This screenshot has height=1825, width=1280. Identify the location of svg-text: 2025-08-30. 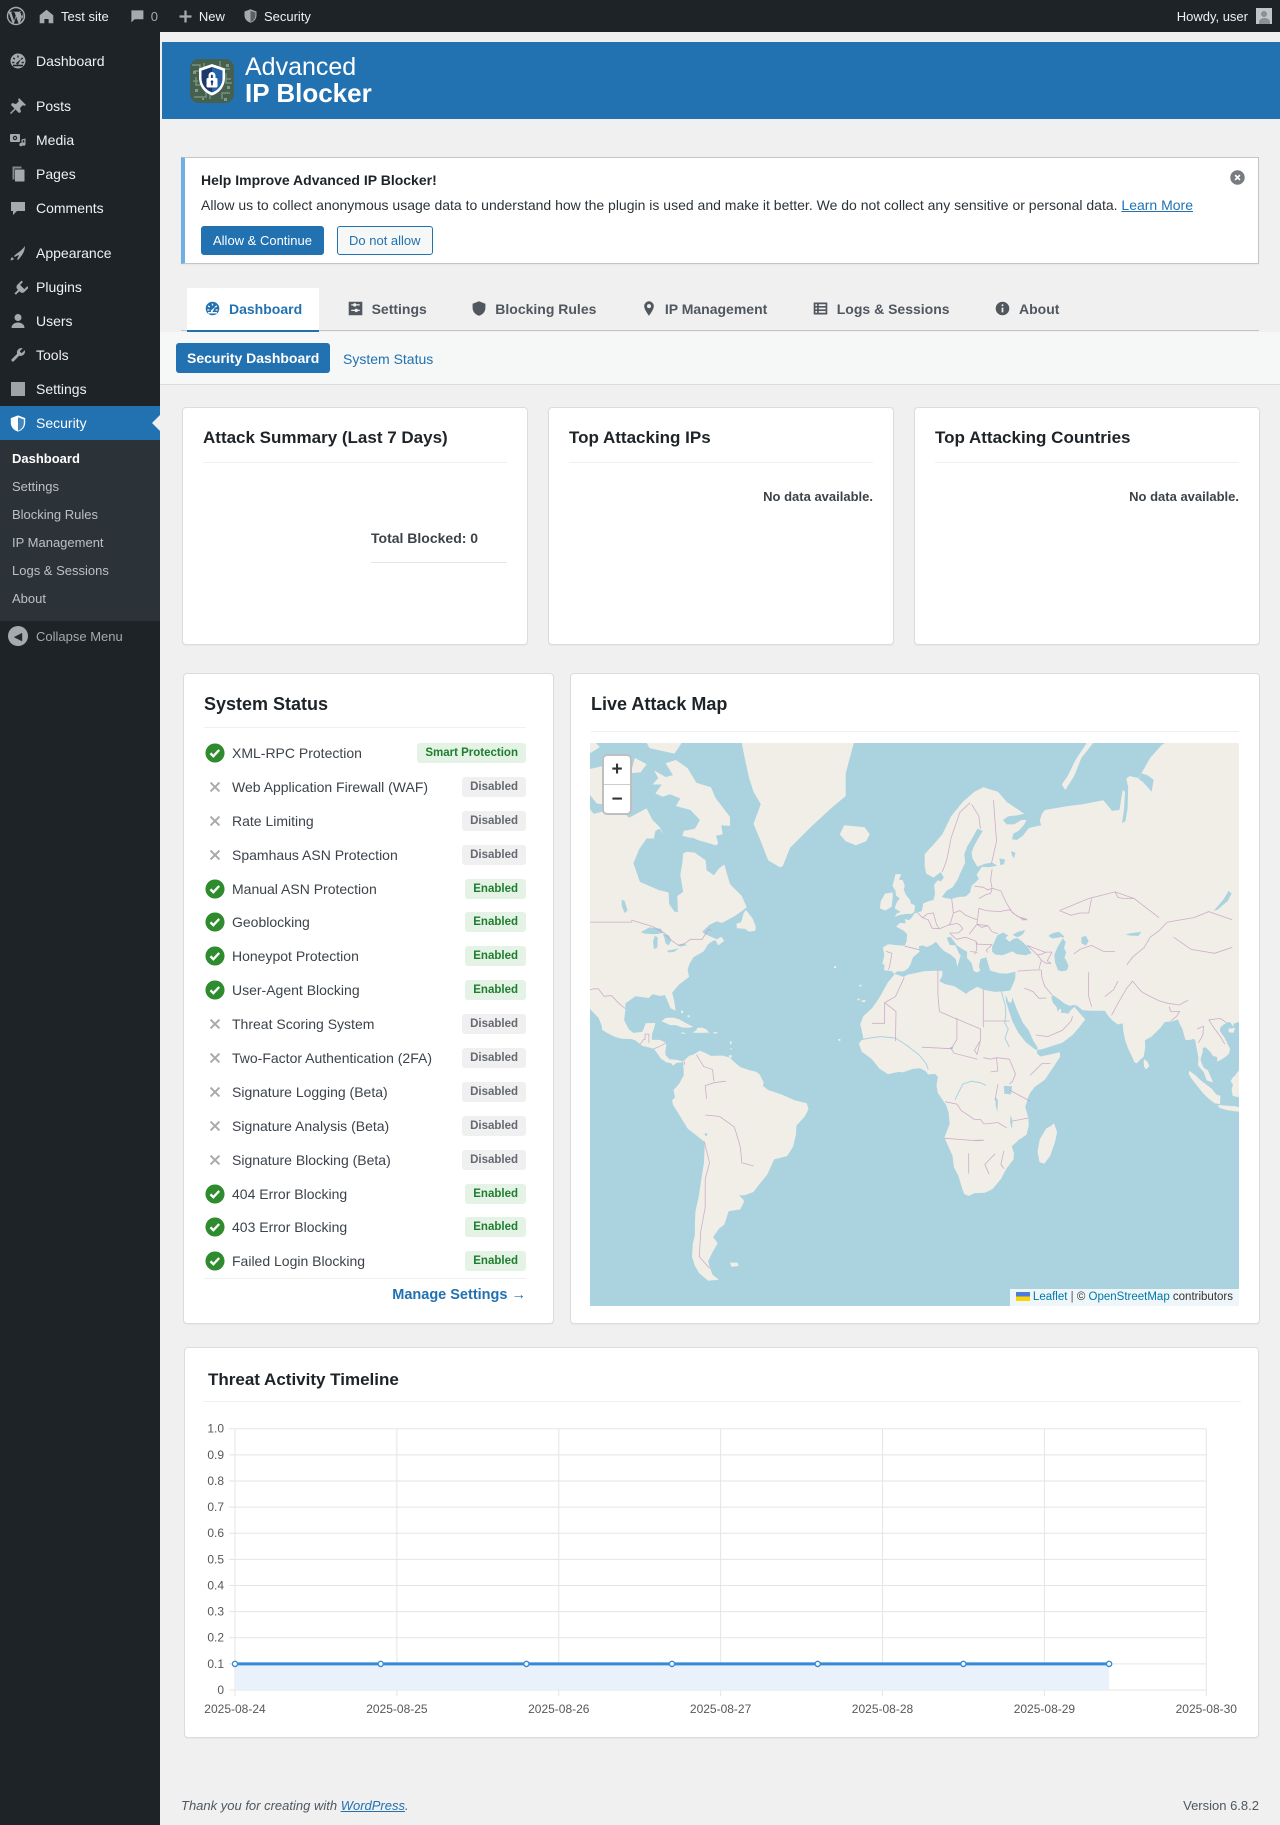
(1207, 1709).